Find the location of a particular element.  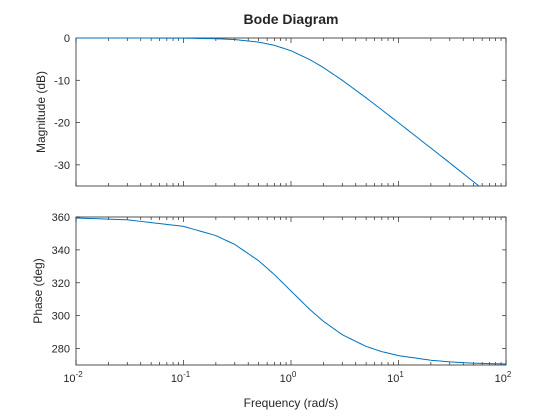

x-axis-label: Frequency (rad/s) is located at coordinates (291, 403).